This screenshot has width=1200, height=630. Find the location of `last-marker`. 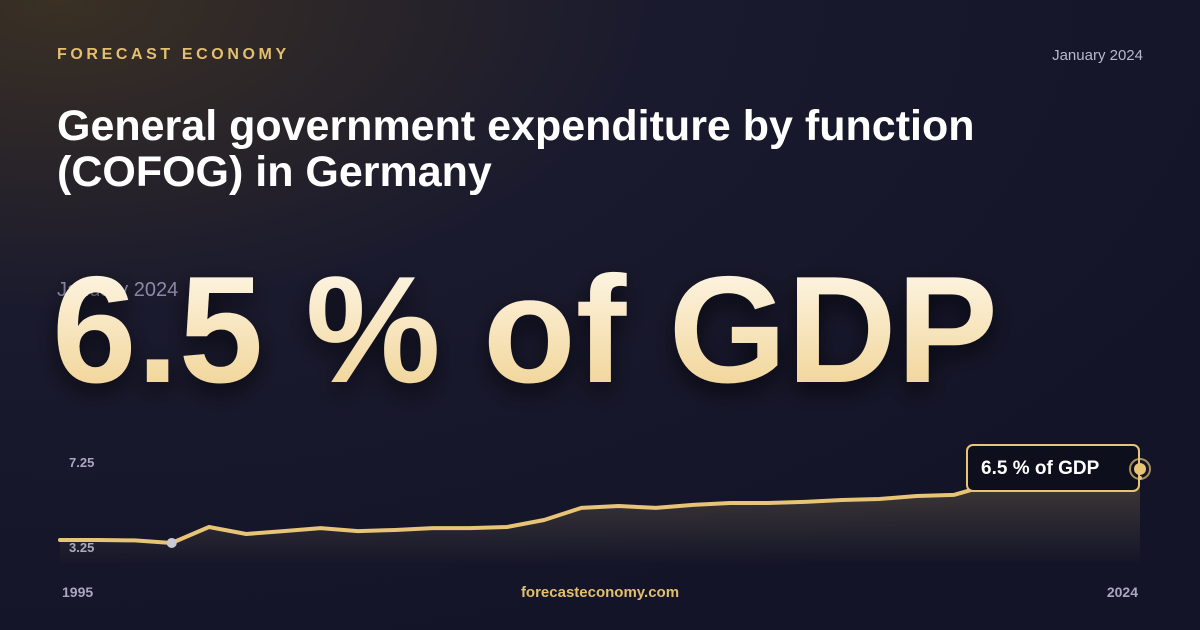

last-marker is located at coordinates (1140, 469).